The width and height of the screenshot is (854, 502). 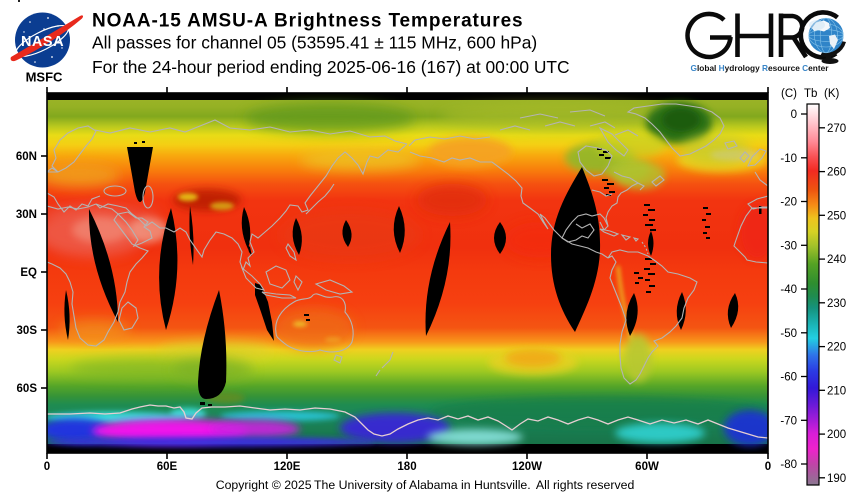 I want to click on svg-text:NOAA-15 AMSU-A Brightness Temp: NOAA-15 AMSU-A Brightness Temperatures, so click(x=308, y=21).